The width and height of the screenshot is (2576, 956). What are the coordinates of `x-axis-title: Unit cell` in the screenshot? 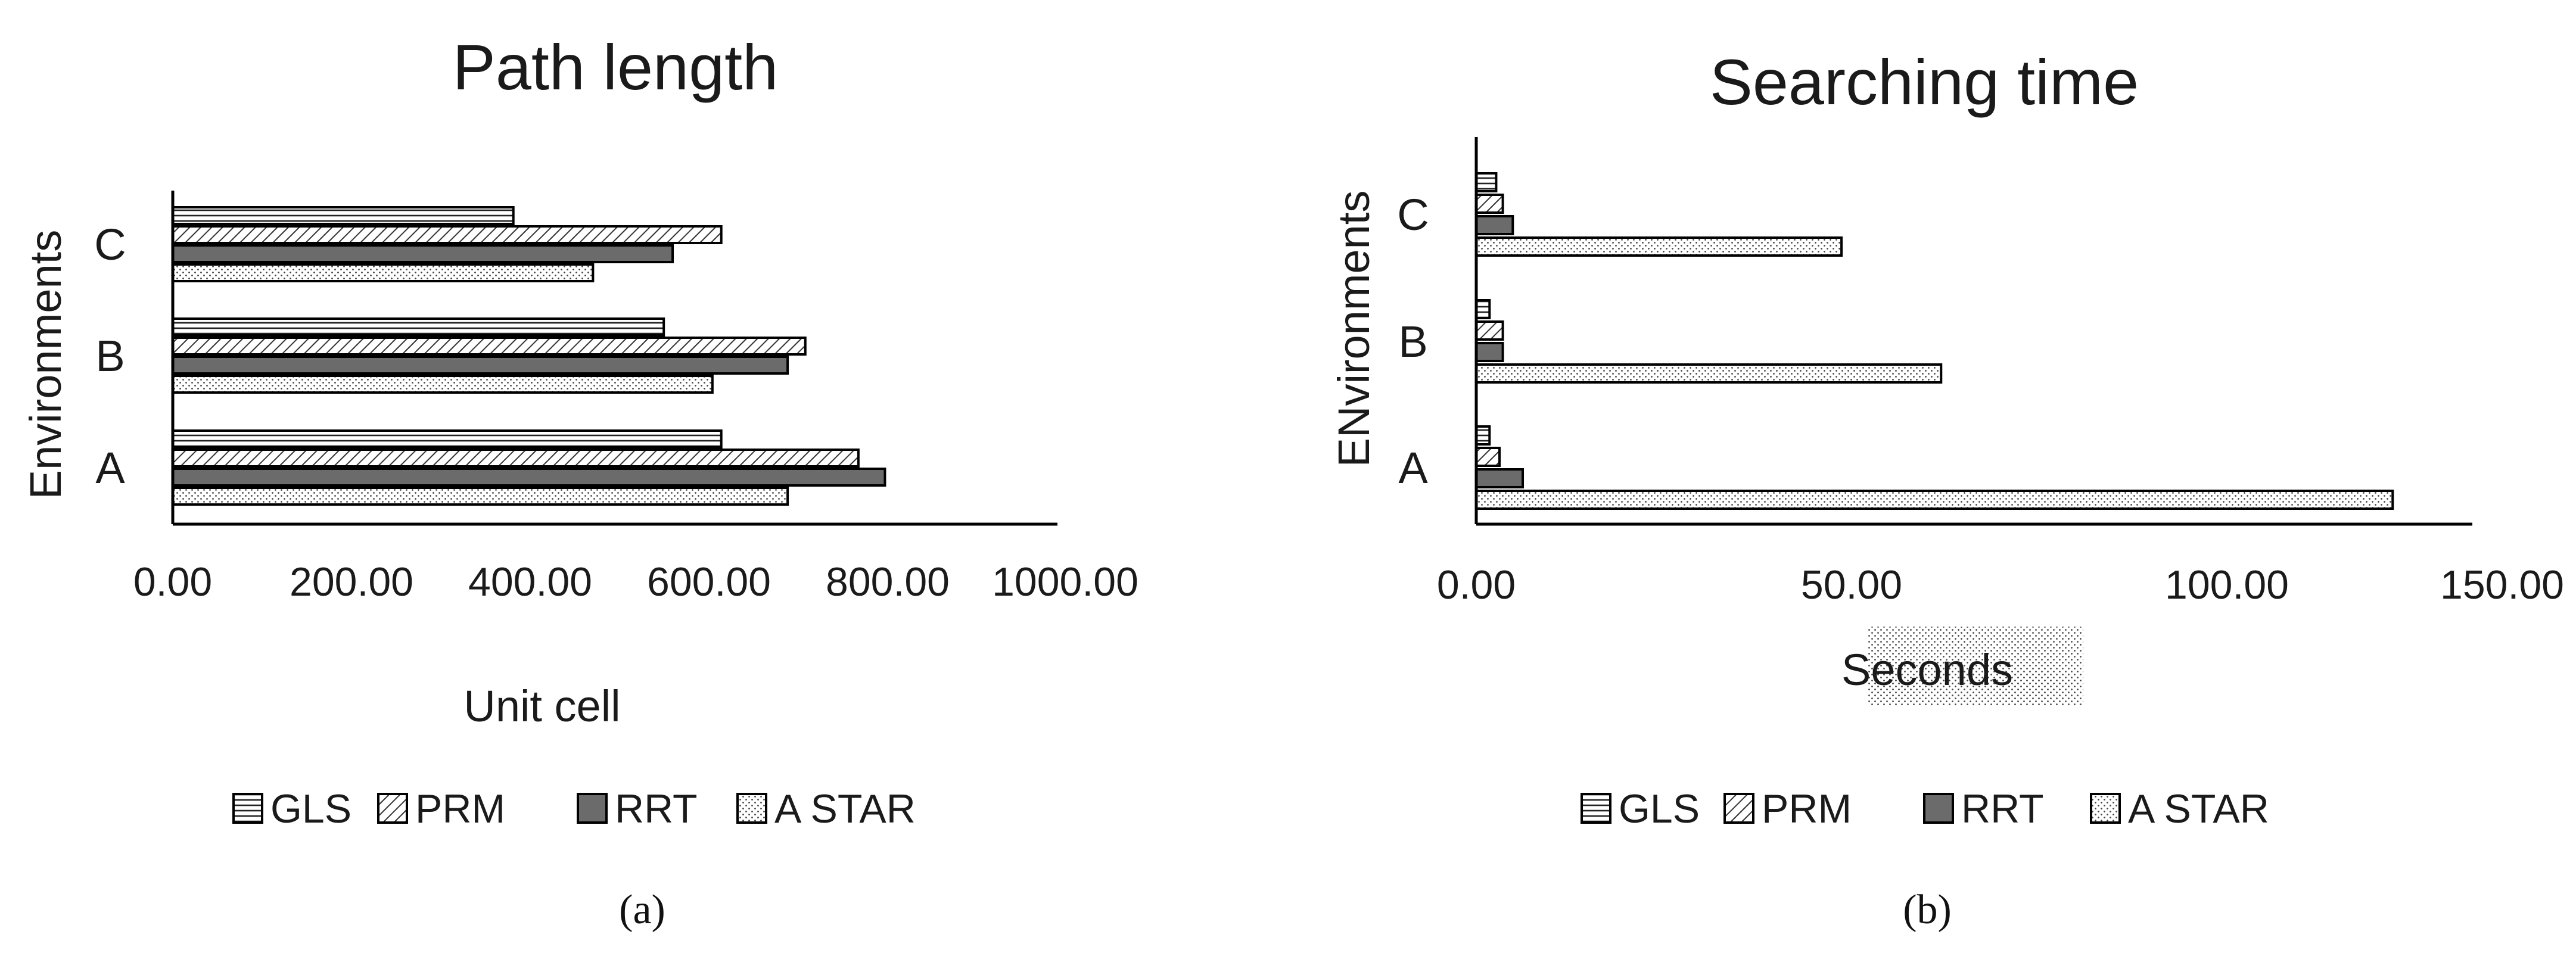 It's located at (541, 706).